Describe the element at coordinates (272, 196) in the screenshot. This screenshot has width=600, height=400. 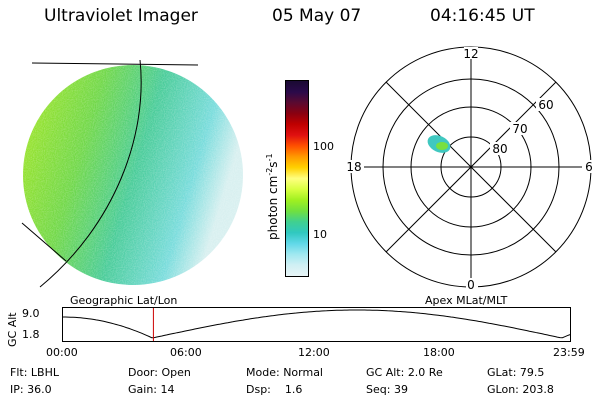
I see `colorbar-label: photon cm-2s-1` at that location.